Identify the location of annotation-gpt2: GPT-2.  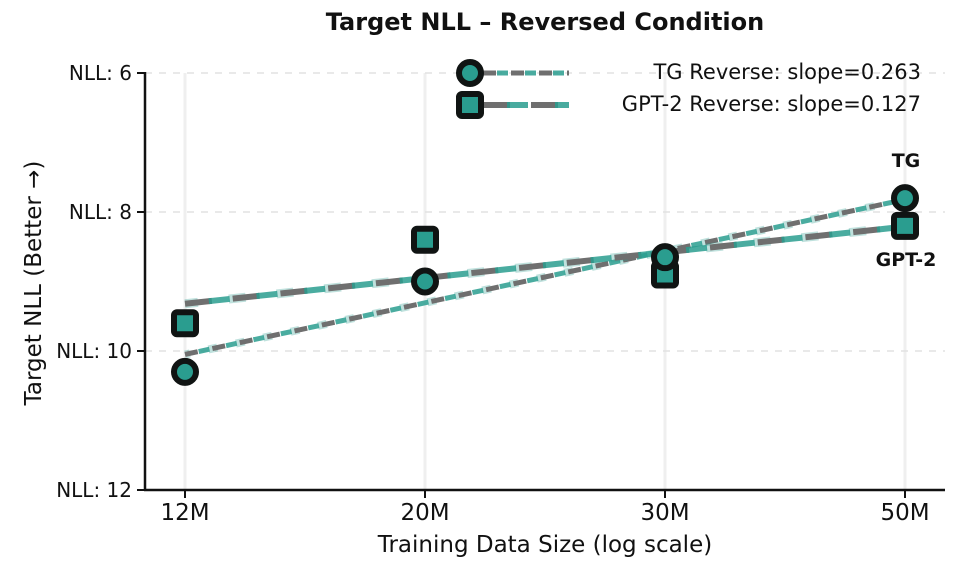
(906, 260).